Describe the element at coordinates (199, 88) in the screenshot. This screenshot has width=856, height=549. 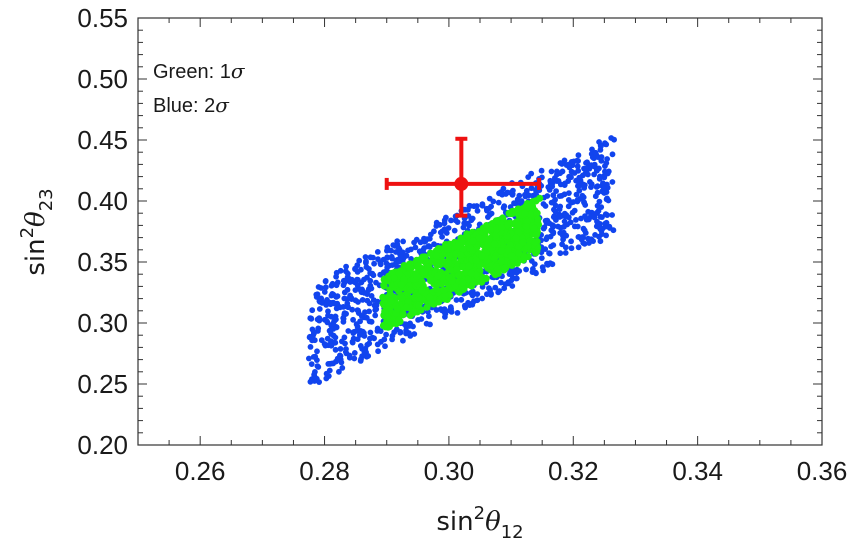
I see `legend: Green: 1σ Blue: 2σ` at that location.